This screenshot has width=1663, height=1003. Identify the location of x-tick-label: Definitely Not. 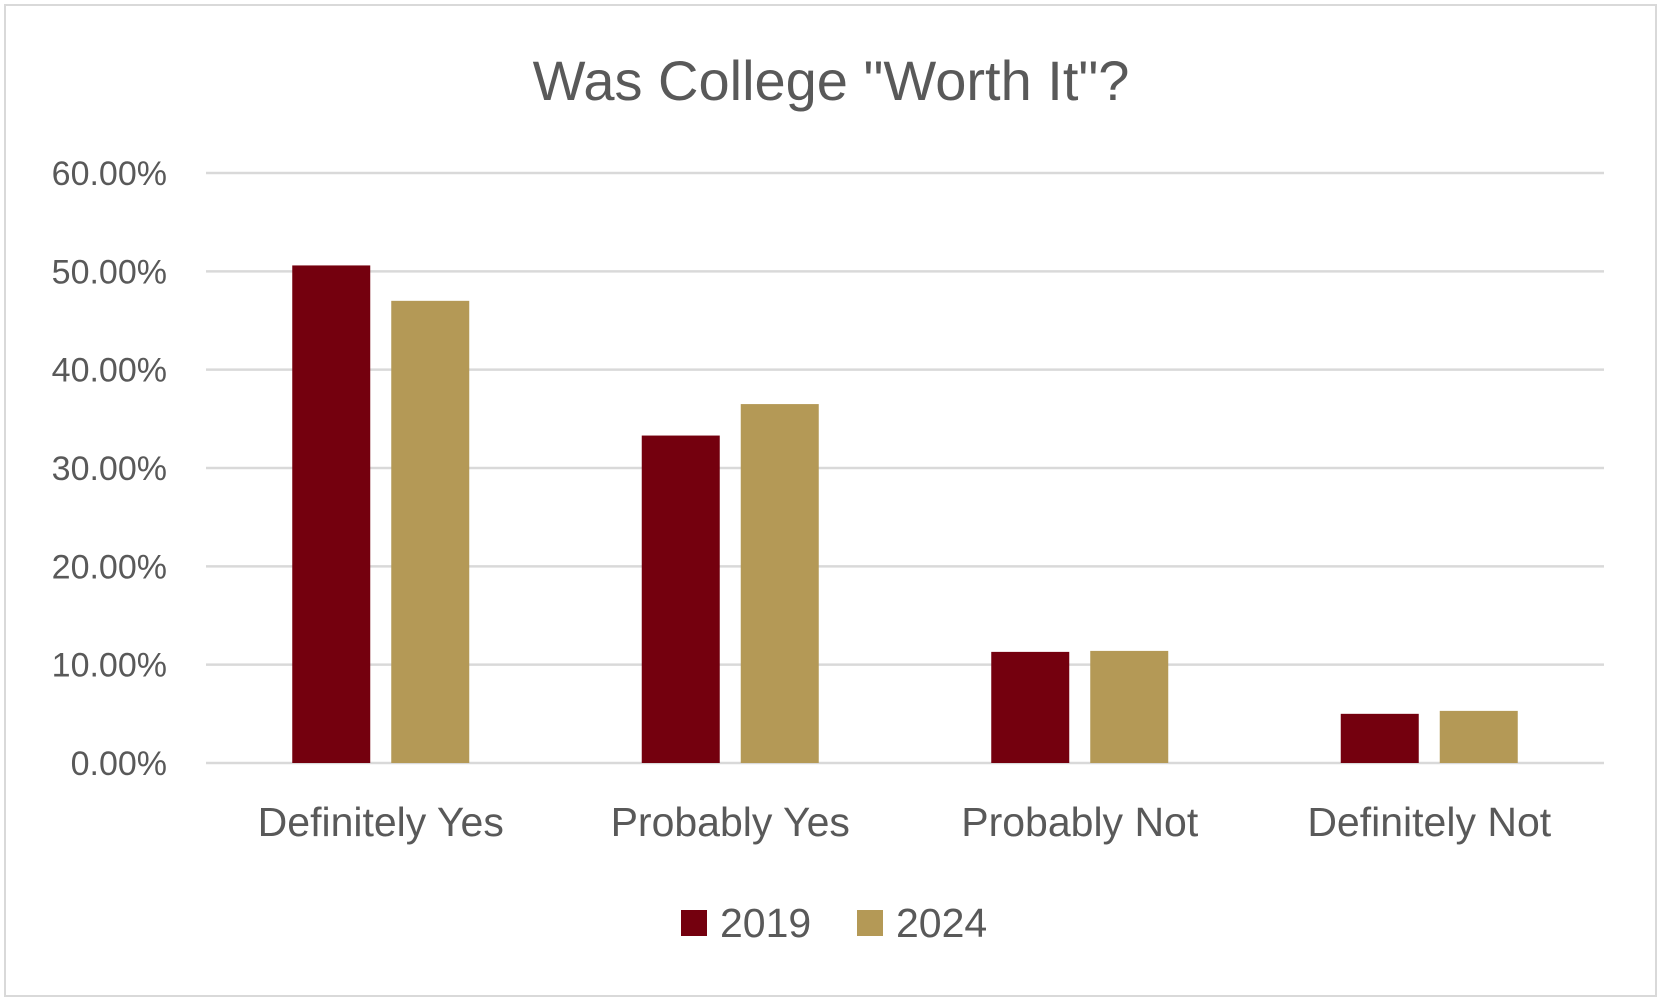
(1429, 822).